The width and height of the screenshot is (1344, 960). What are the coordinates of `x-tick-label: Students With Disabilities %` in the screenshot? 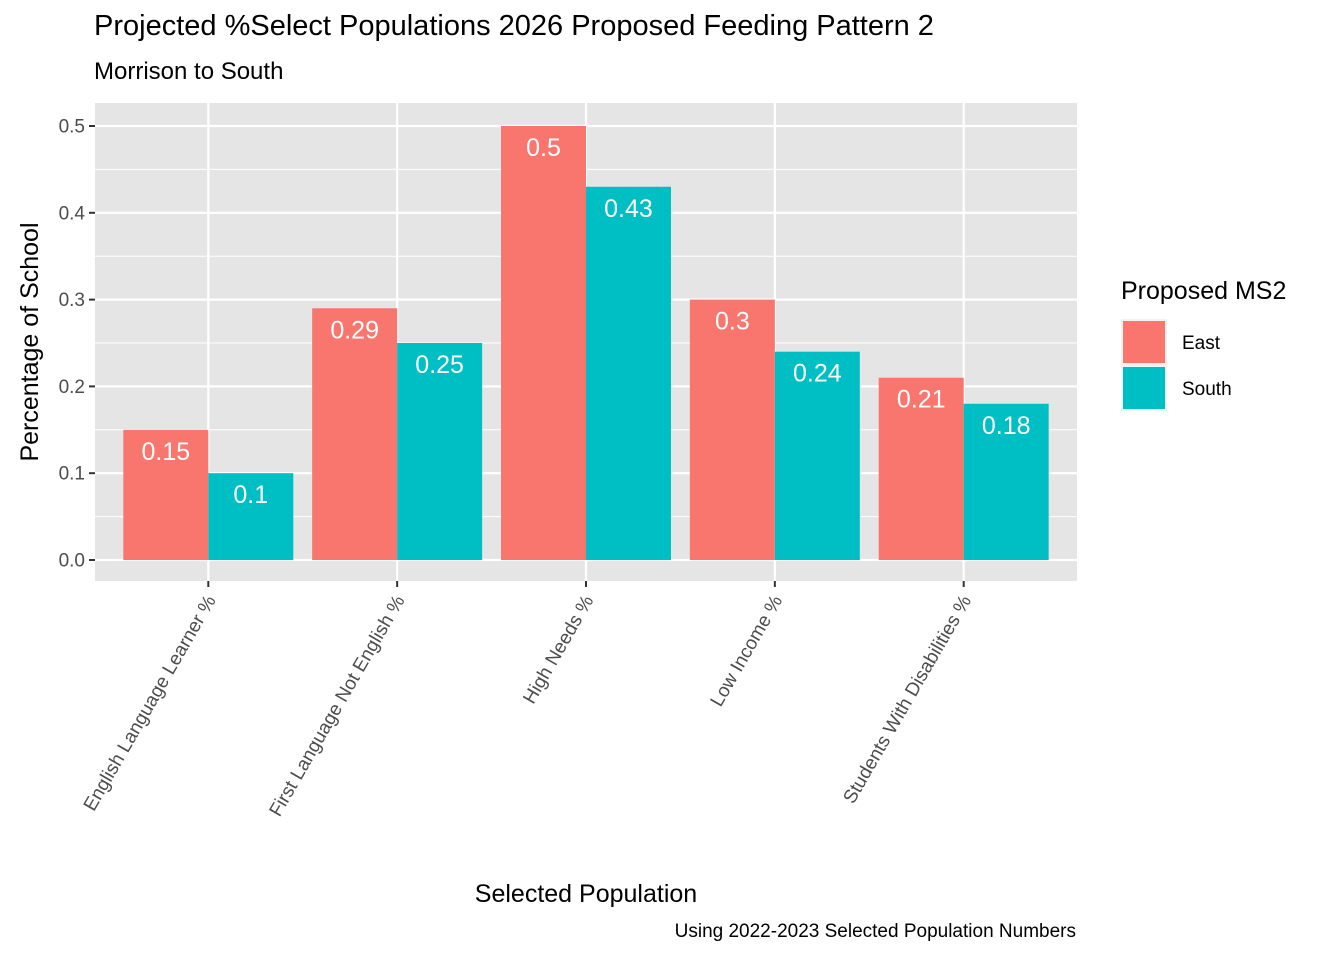 It's located at (908, 699).